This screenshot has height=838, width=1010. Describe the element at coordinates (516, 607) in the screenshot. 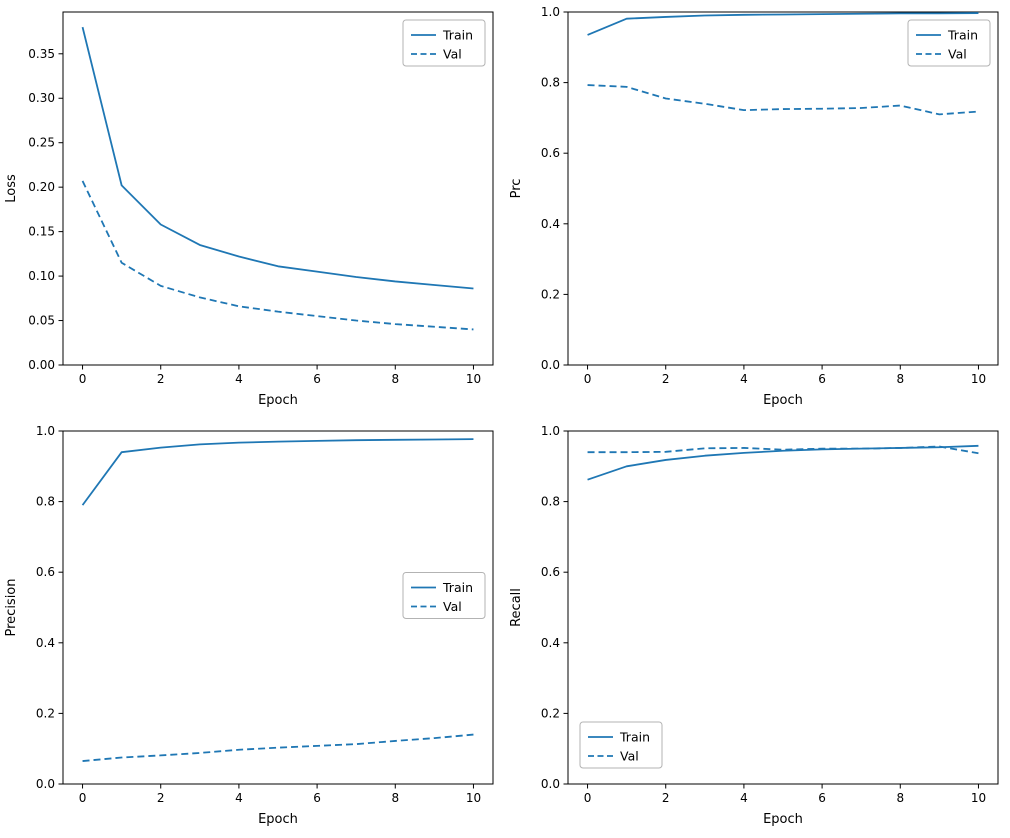

I see `y-axis-label: Recall` at that location.